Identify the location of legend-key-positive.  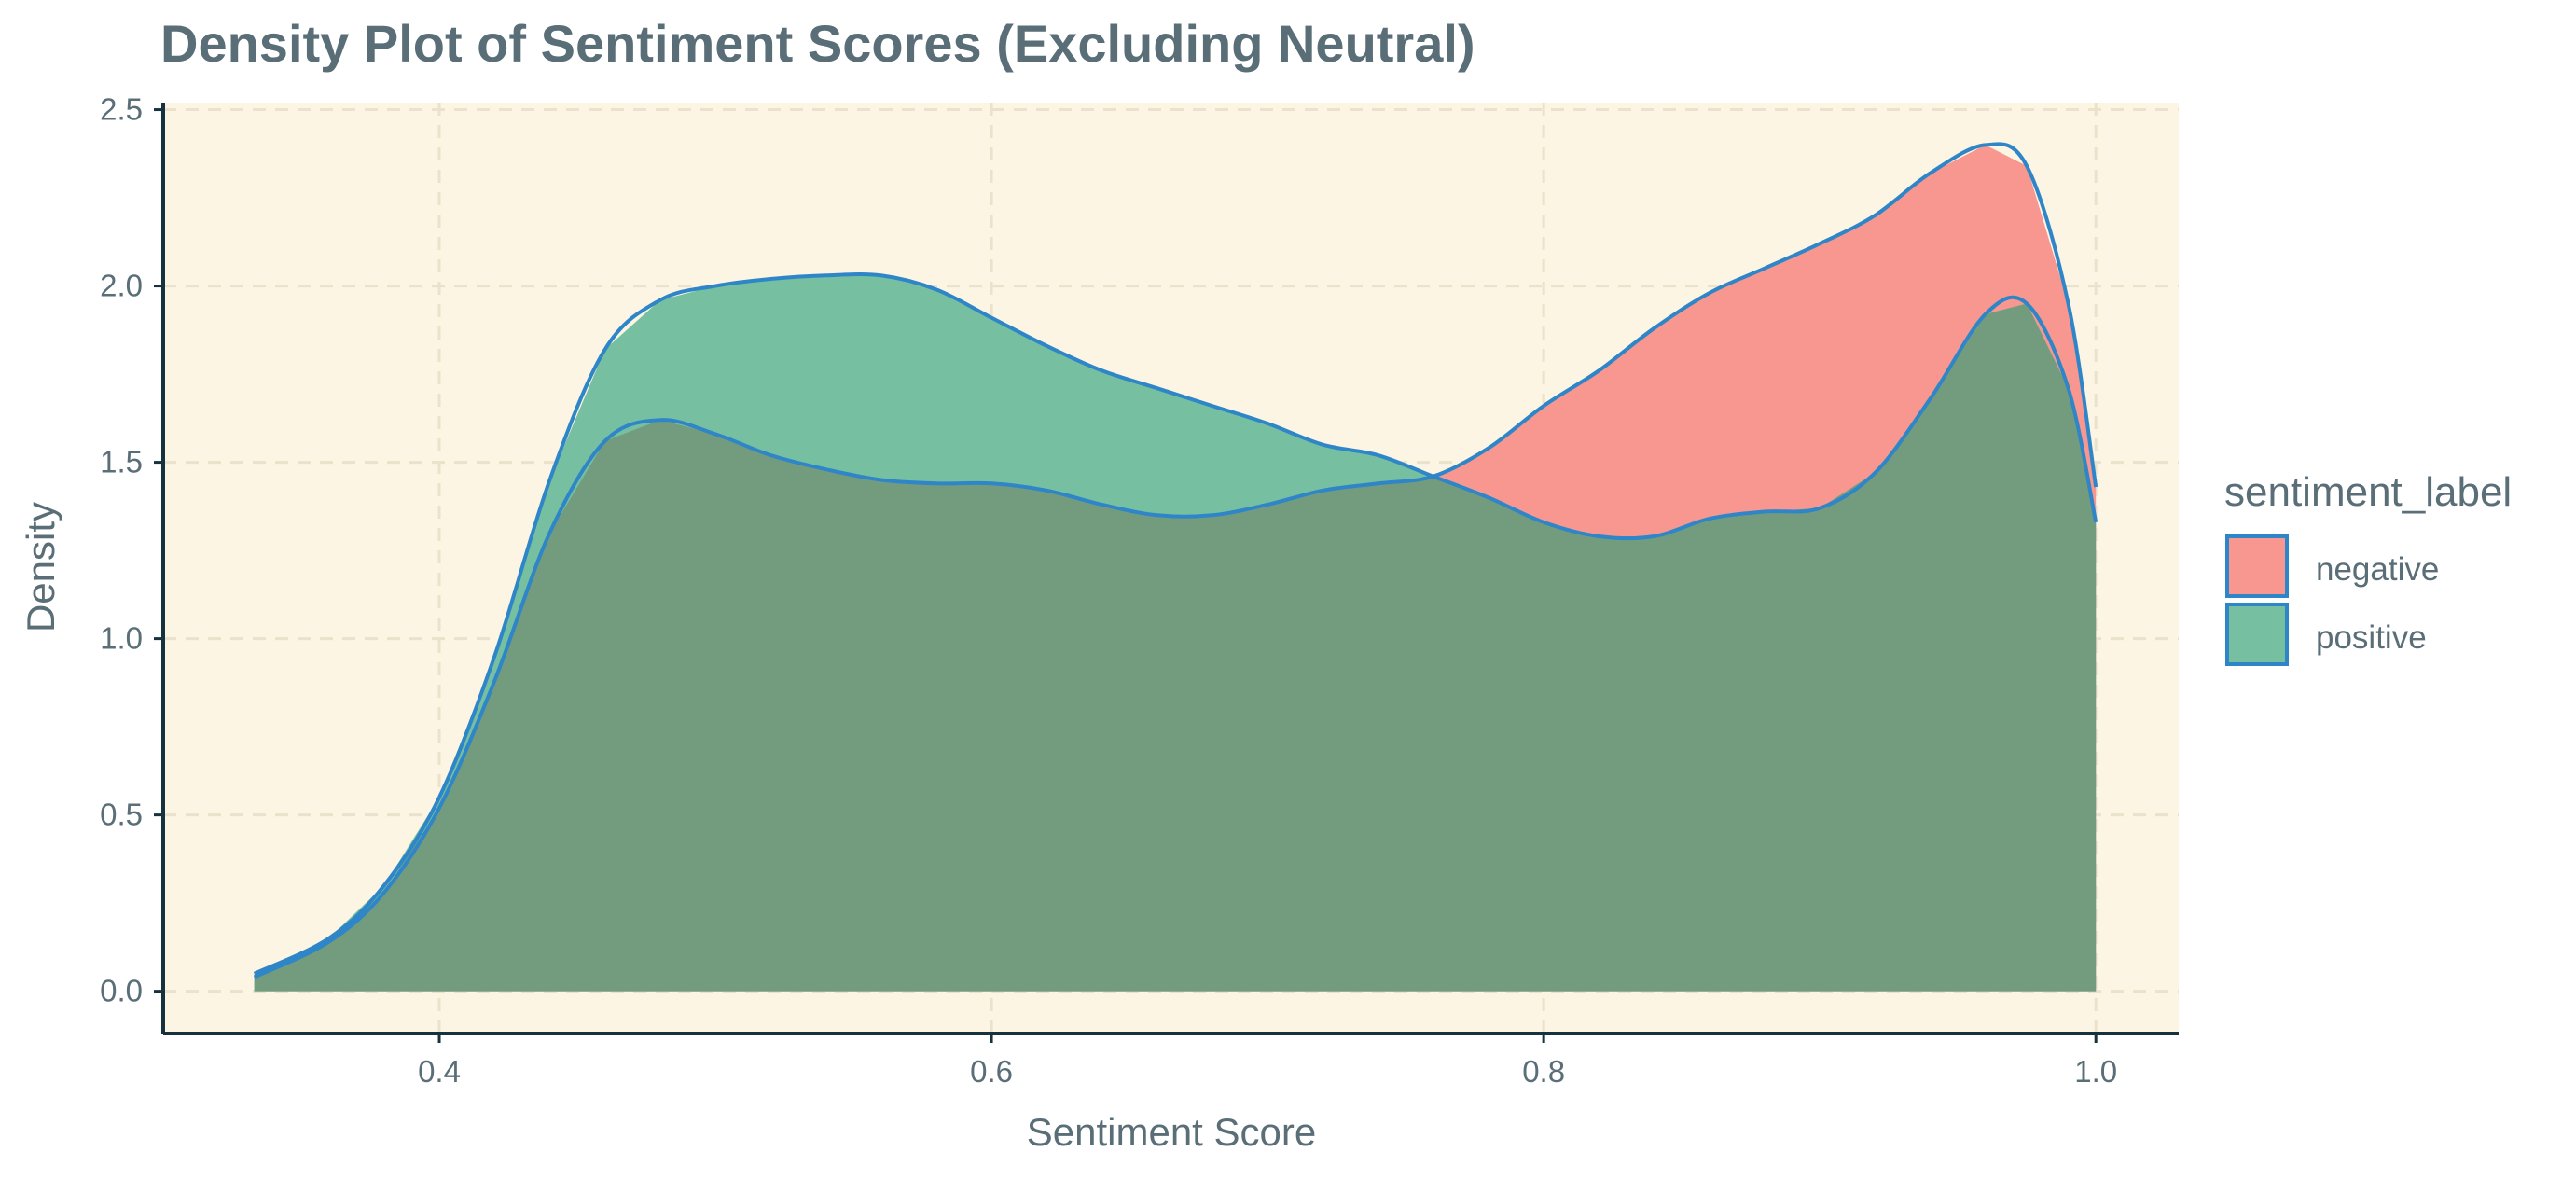
(2257, 634).